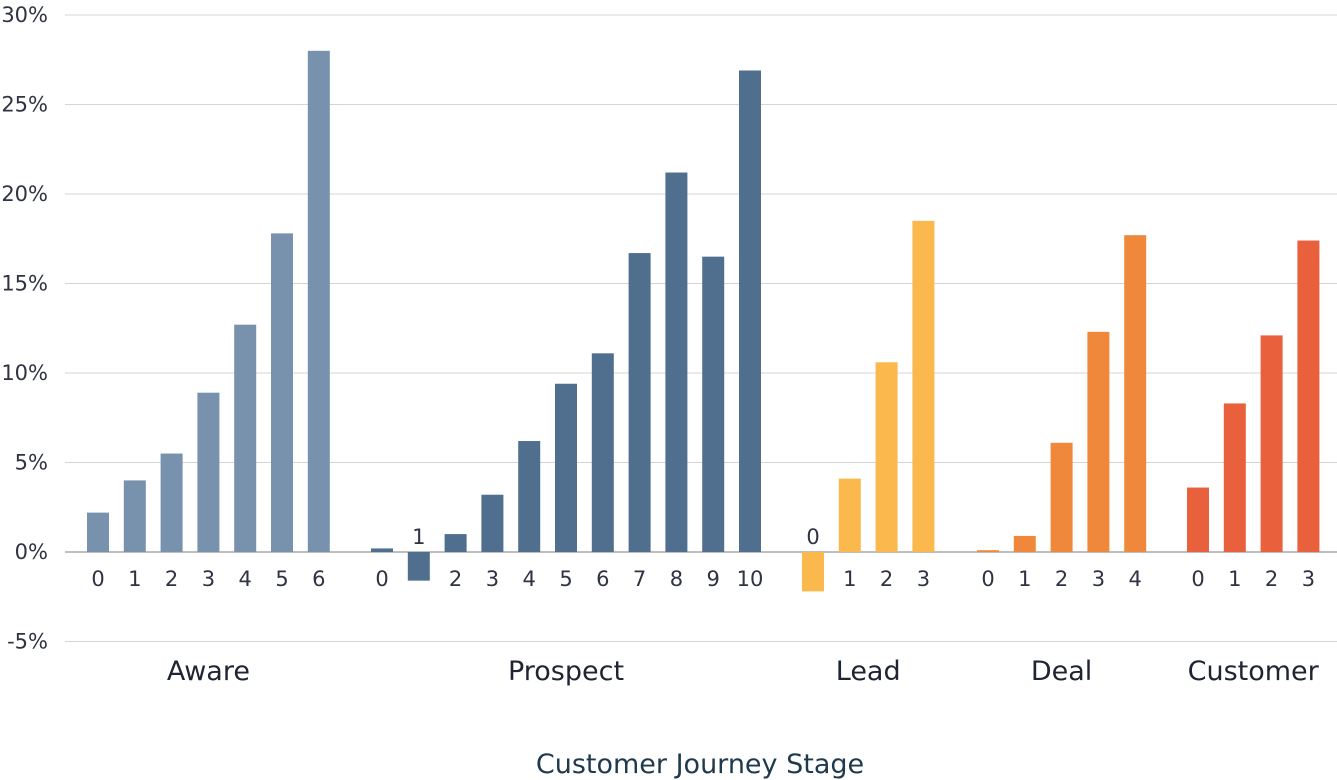  What do you see at coordinates (31, 463) in the screenshot?
I see `y-tick-label: 5%` at bounding box center [31, 463].